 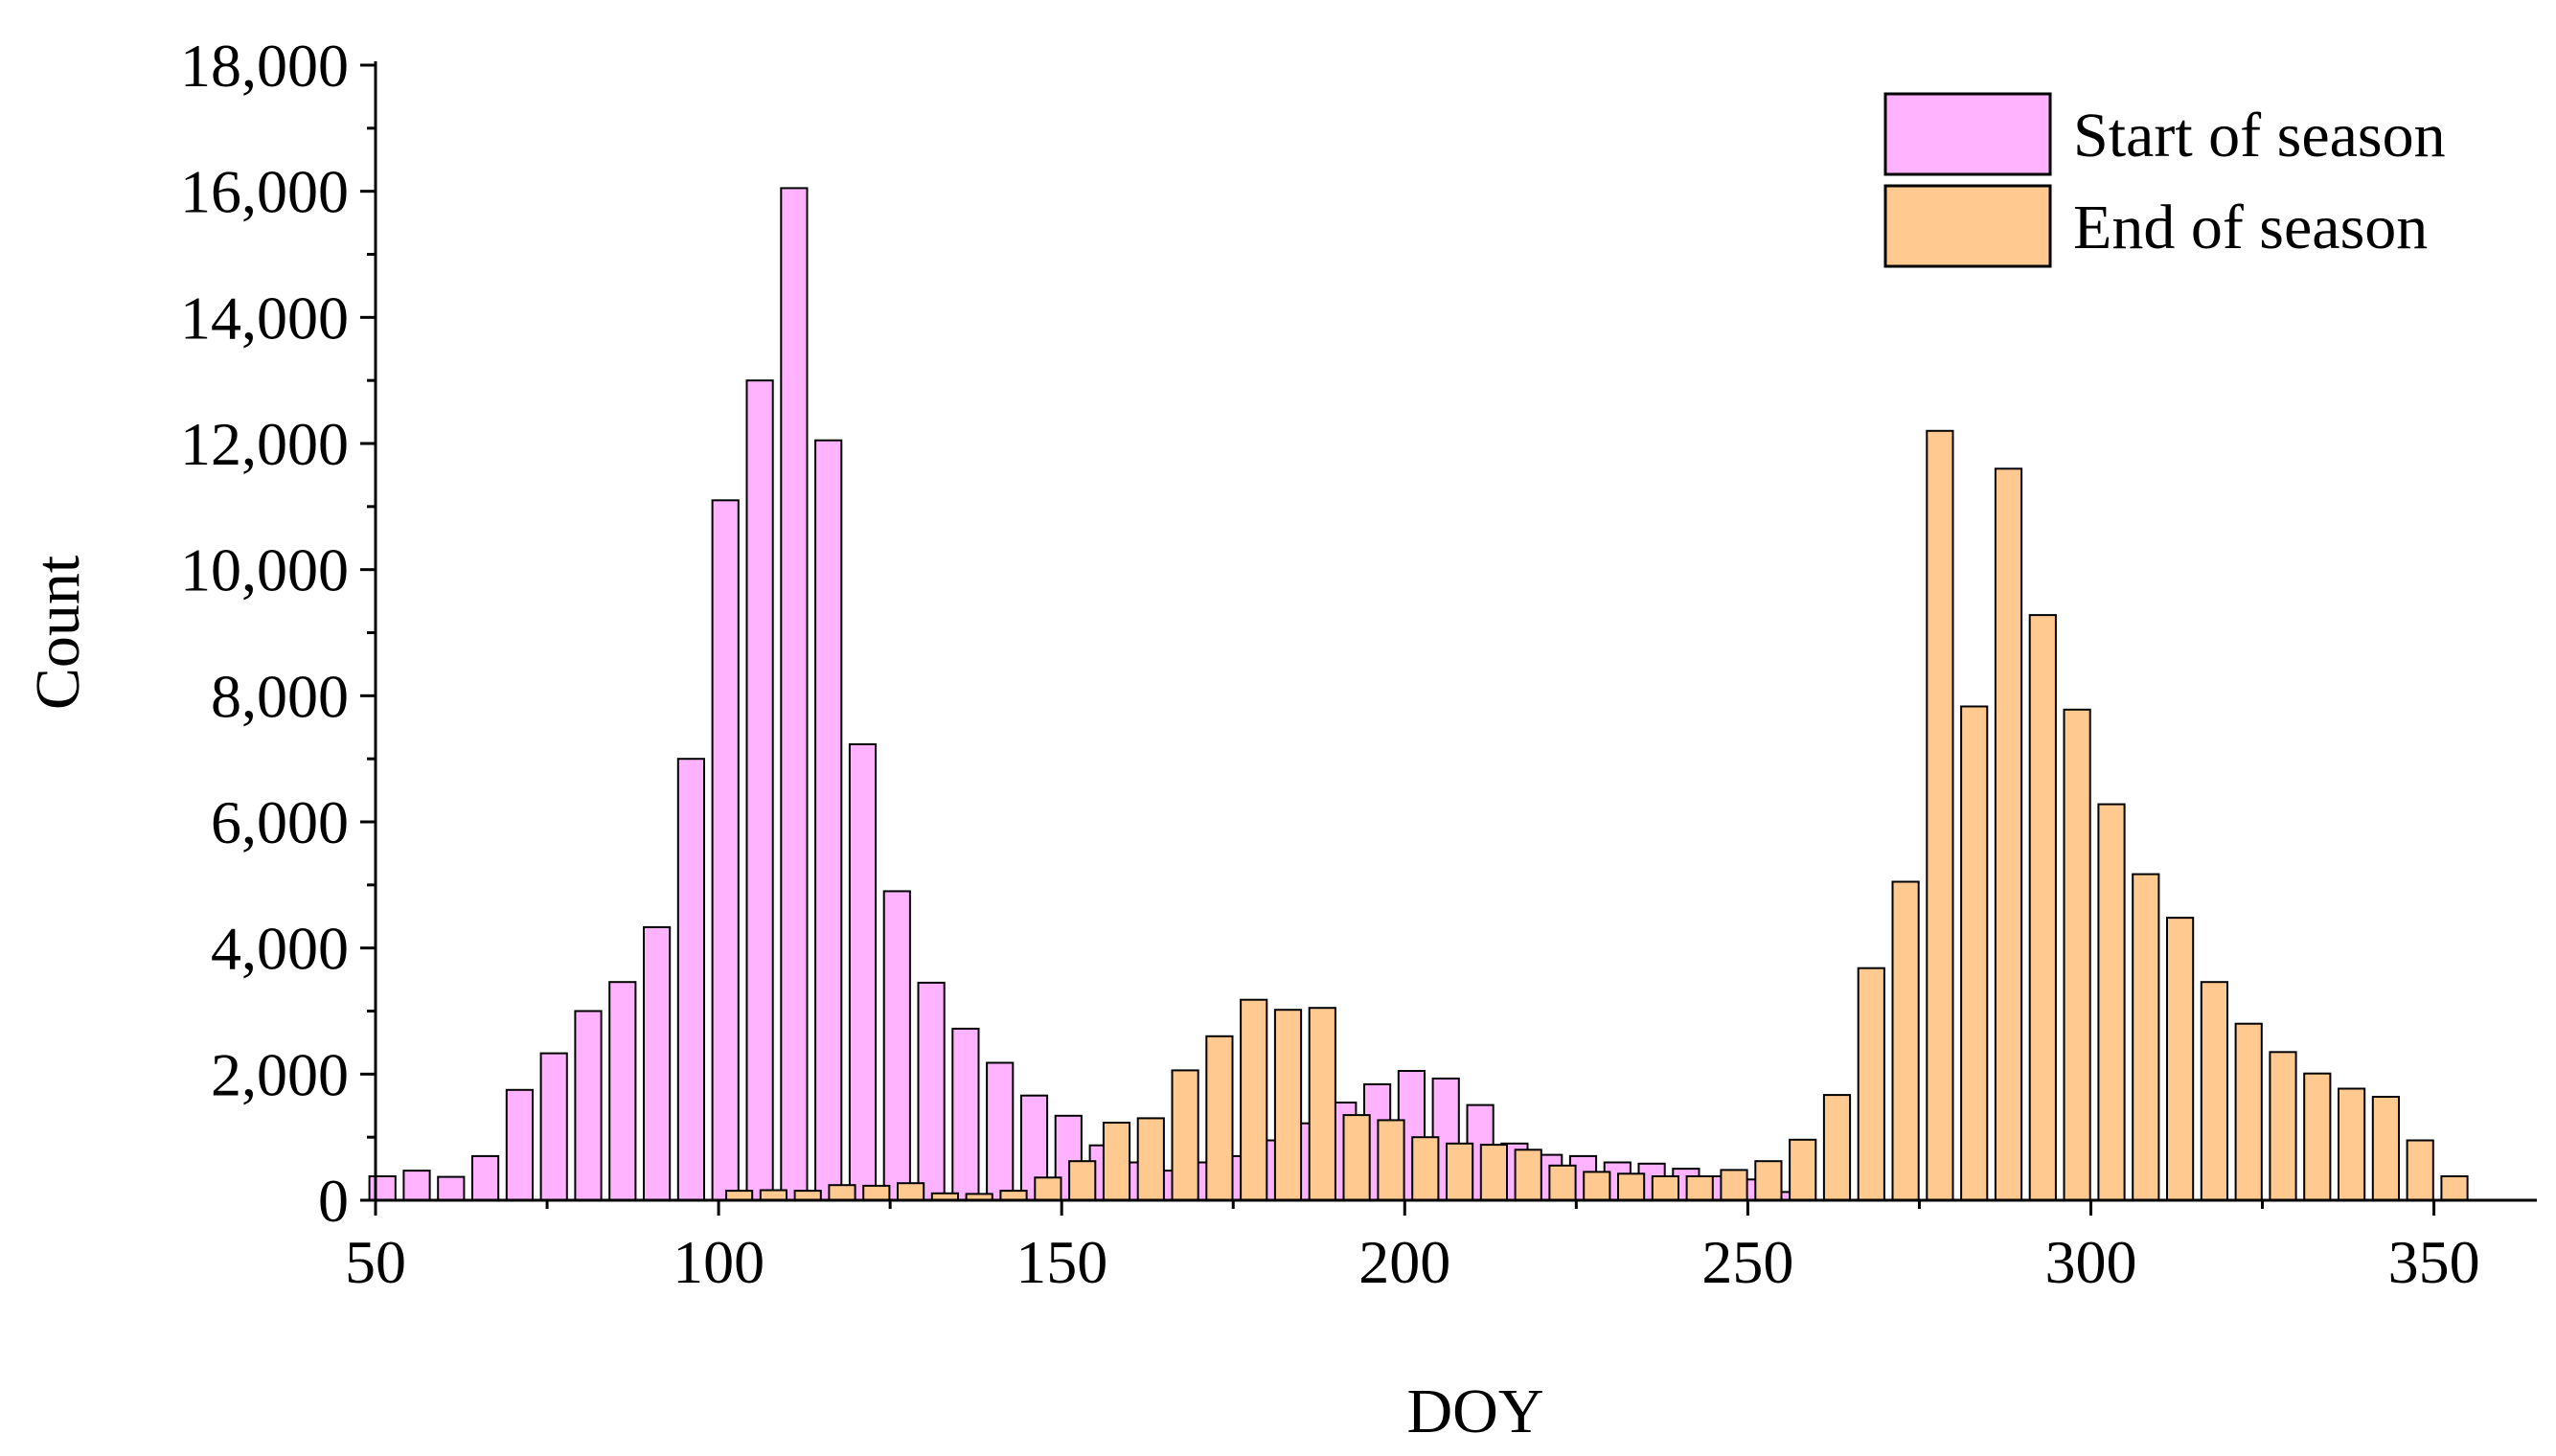 I want to click on x-tick-label: 100, so click(x=719, y=1262).